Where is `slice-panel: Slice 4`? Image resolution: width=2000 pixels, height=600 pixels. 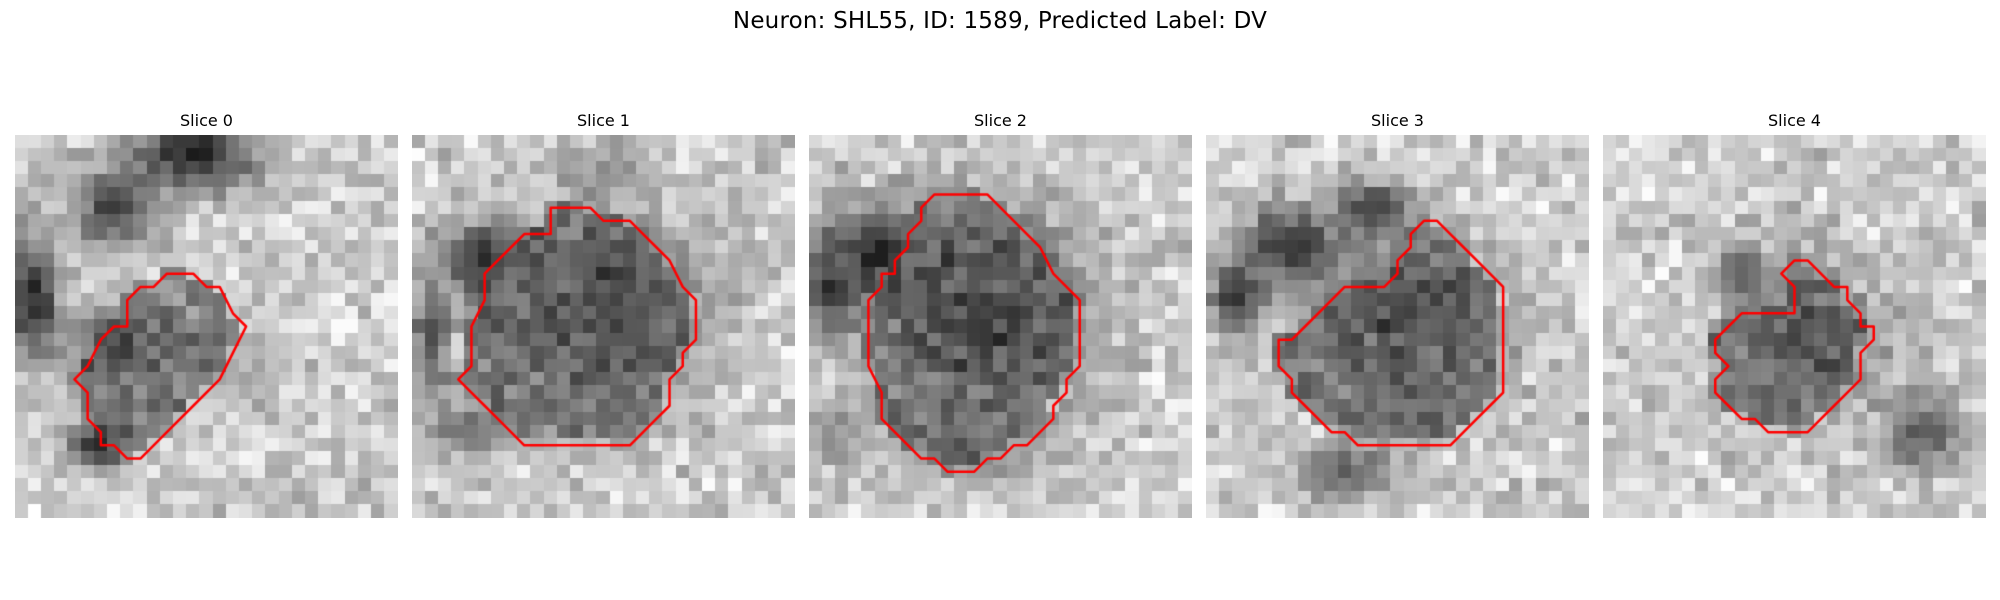
slice-panel: Slice 4 is located at coordinates (1794, 314).